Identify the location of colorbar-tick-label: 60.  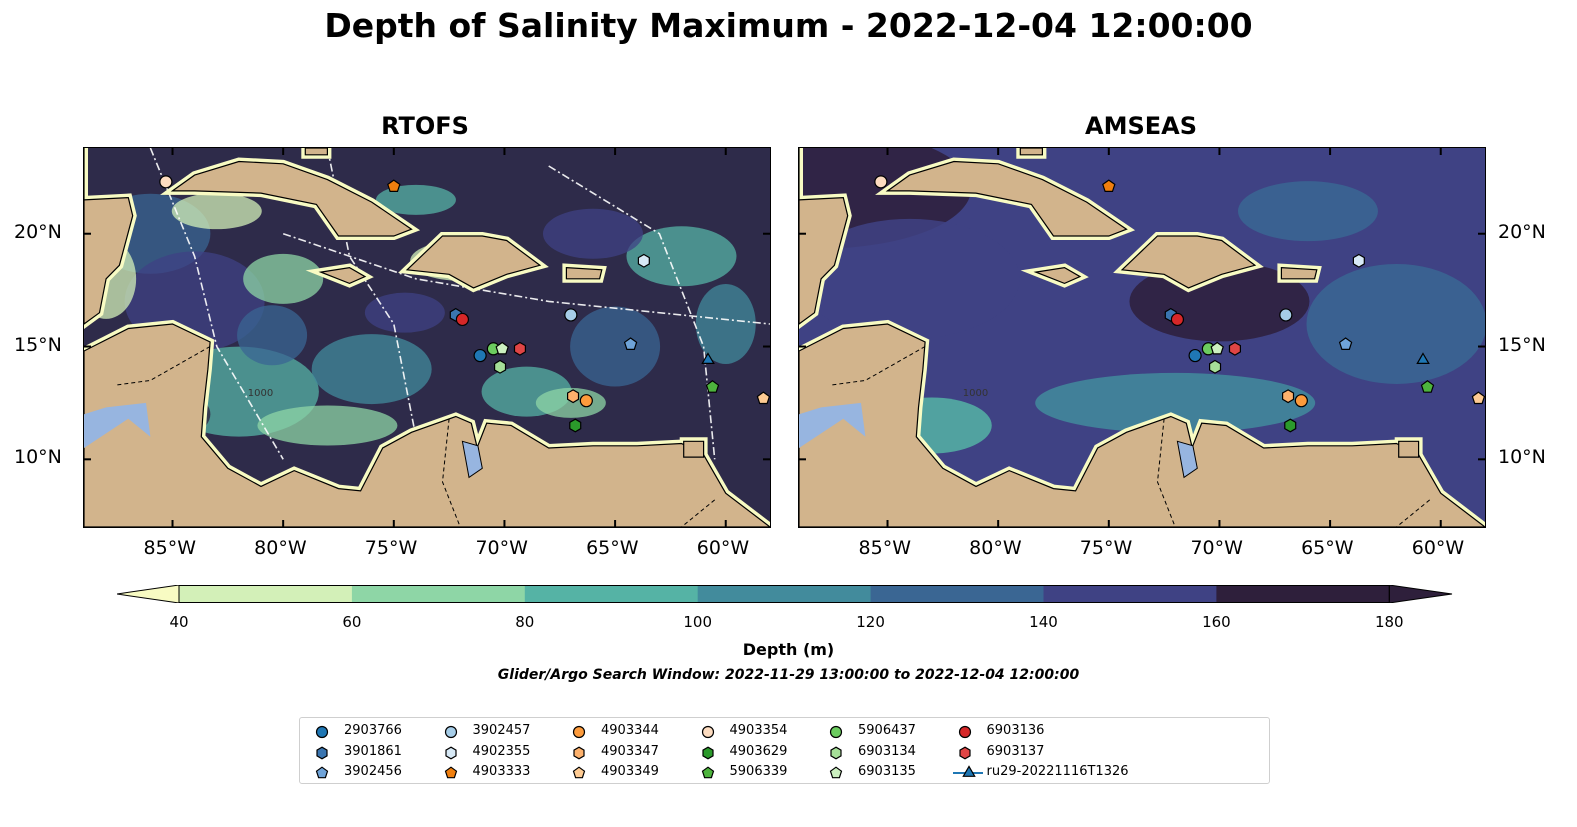
(352, 622).